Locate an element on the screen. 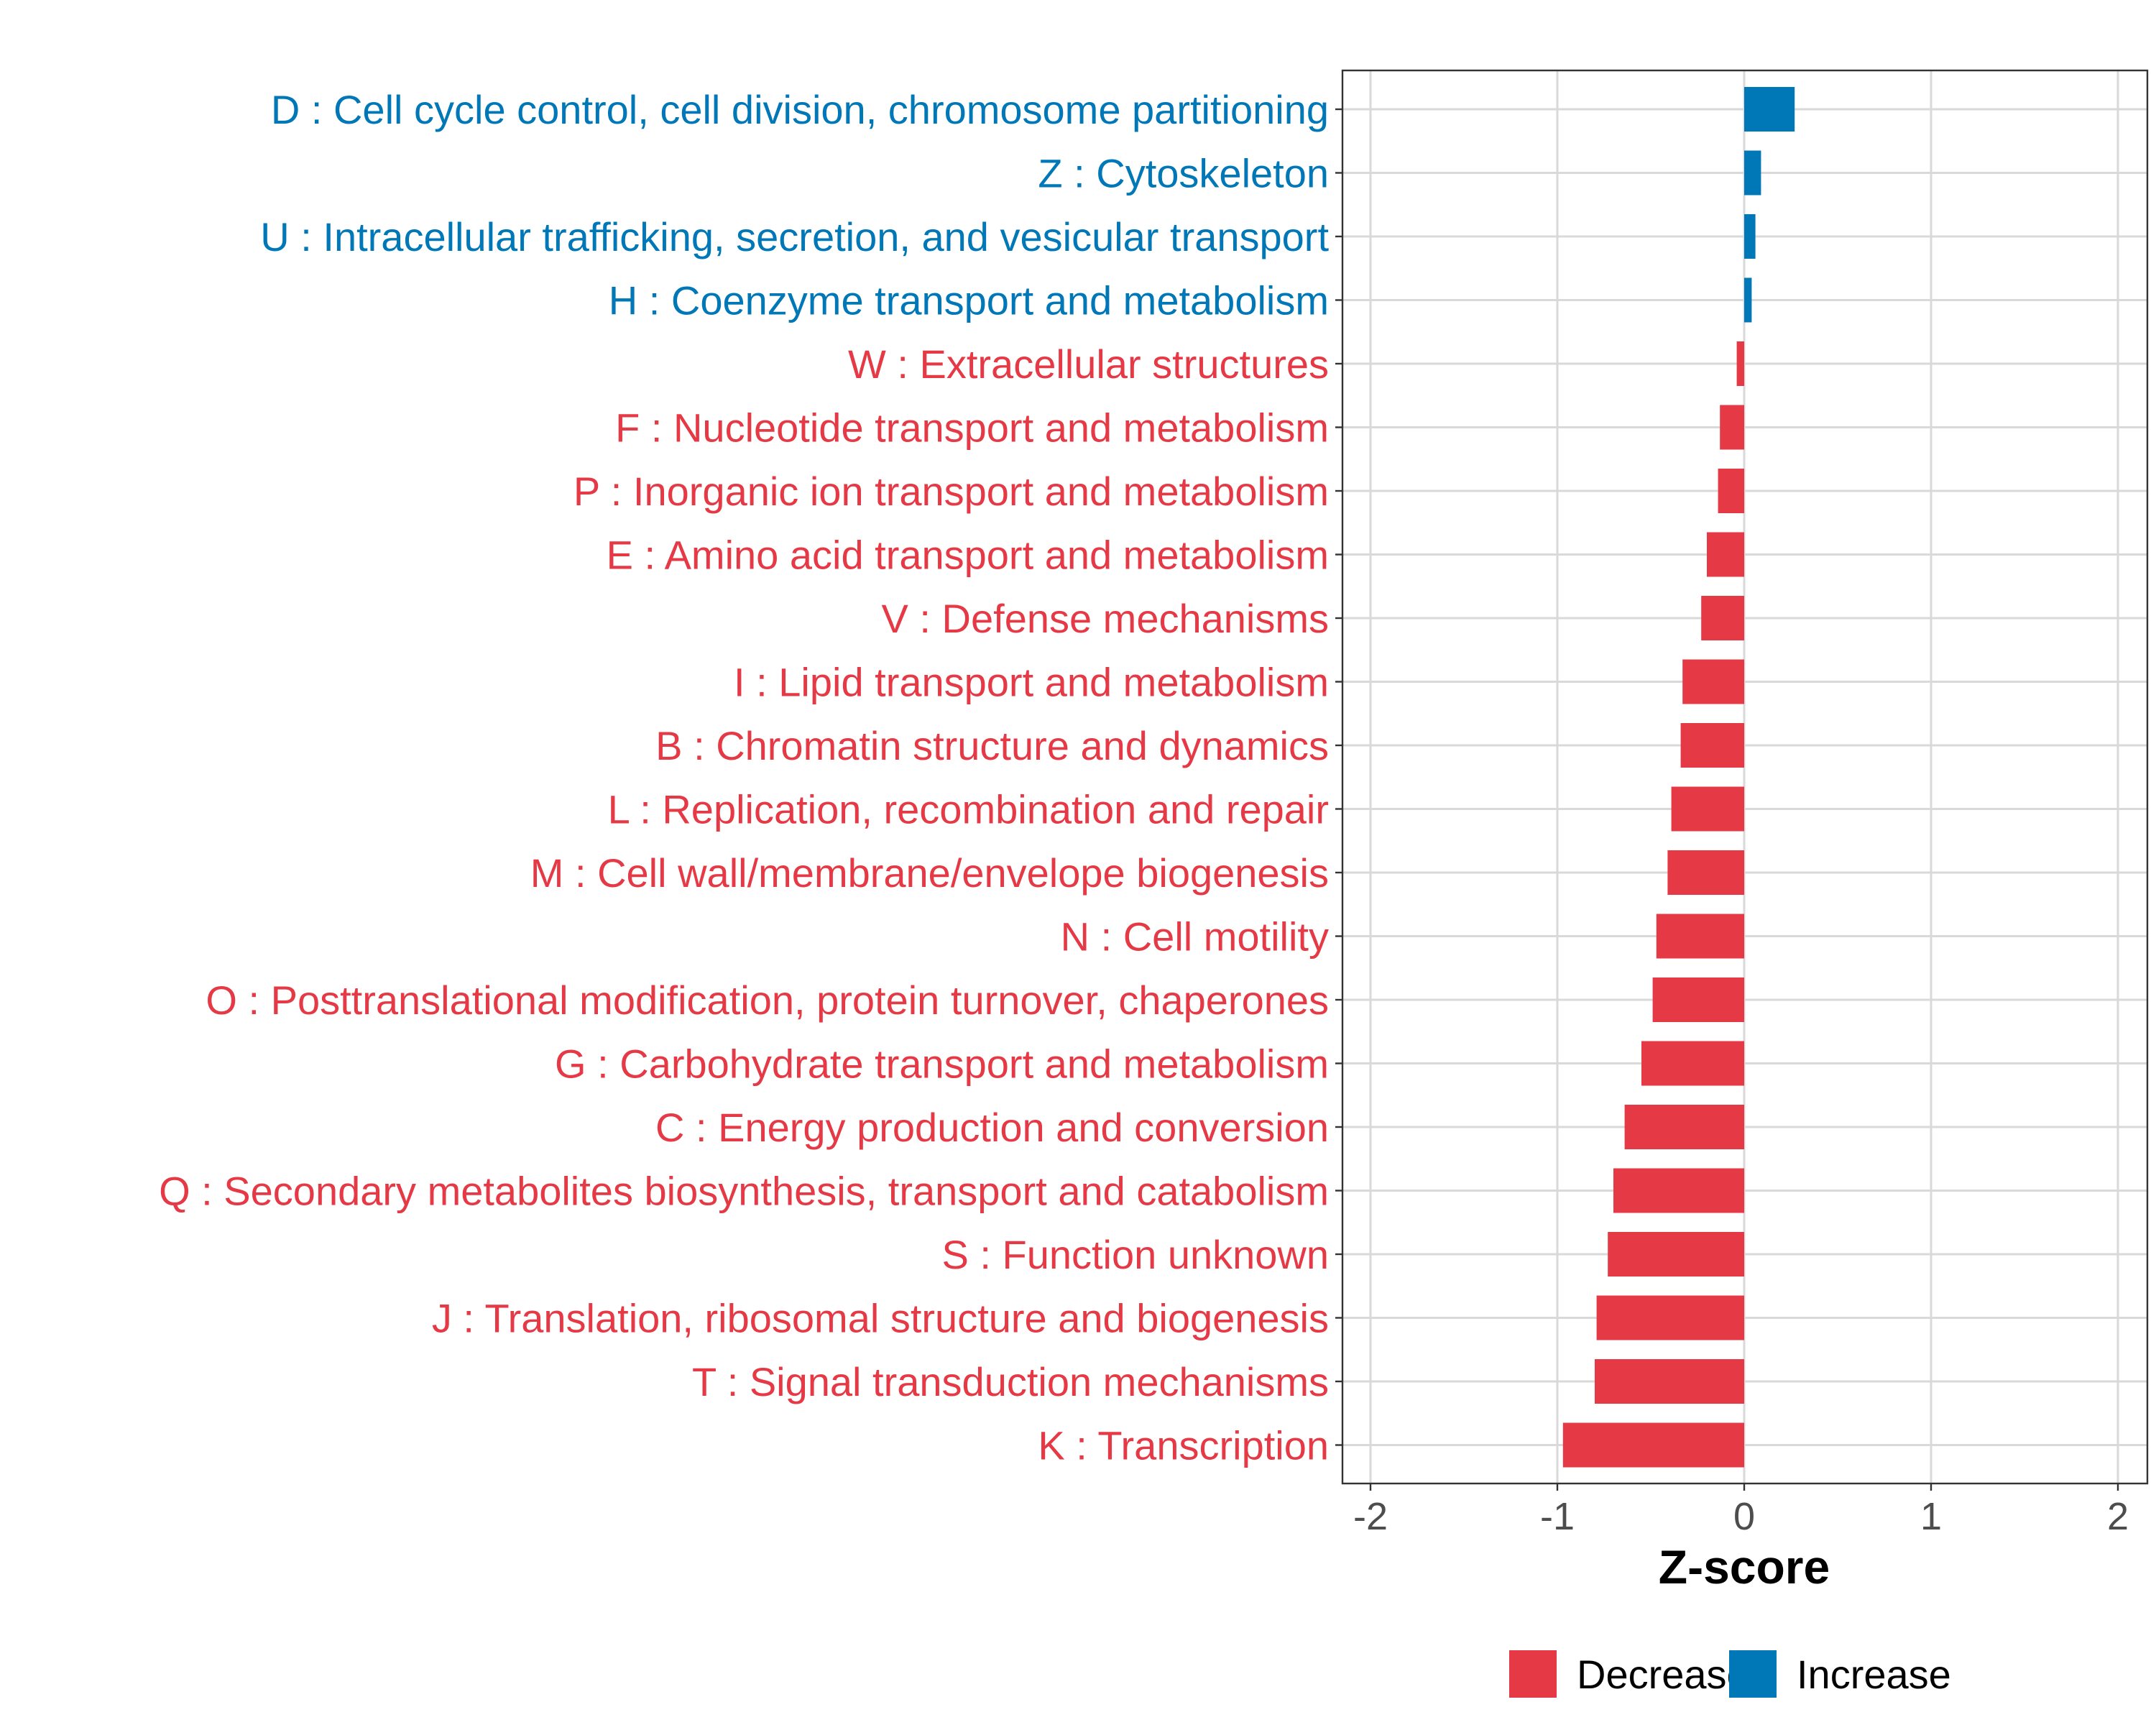 This screenshot has height=1725, width=2156. category-label: I : Lipid transport and metabolism is located at coordinates (1031, 682).